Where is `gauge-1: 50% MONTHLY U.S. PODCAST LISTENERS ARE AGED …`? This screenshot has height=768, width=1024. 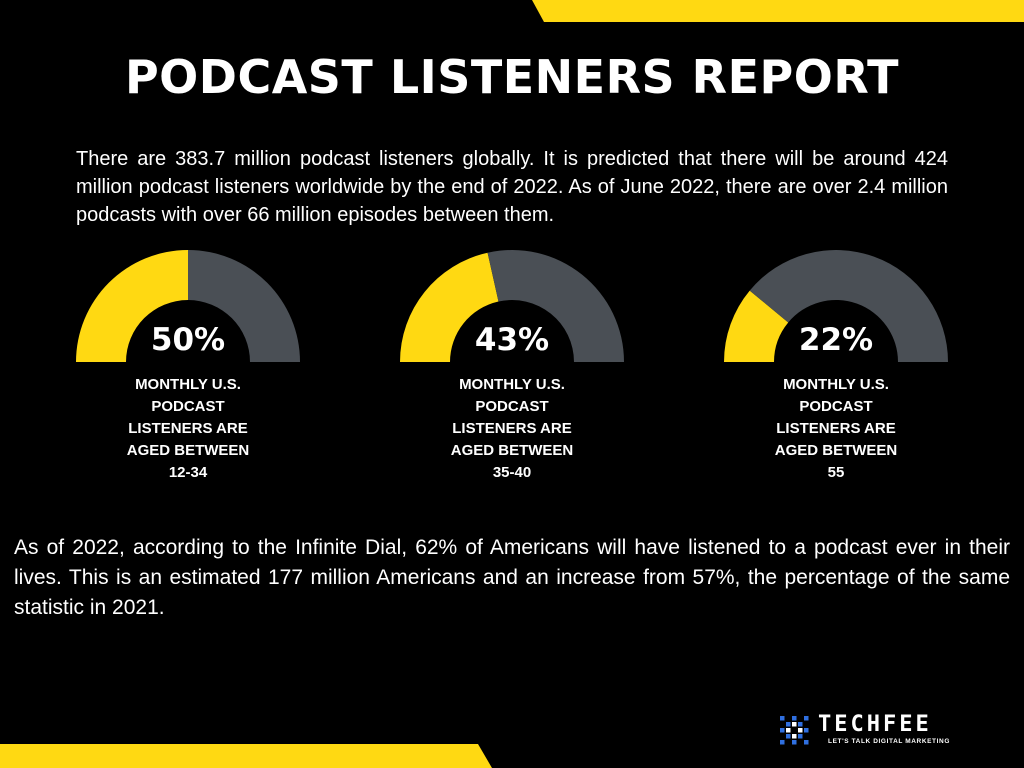 gauge-1: 50% MONTHLY U.S. PODCAST LISTENERS ARE AGED … is located at coordinates (188, 370).